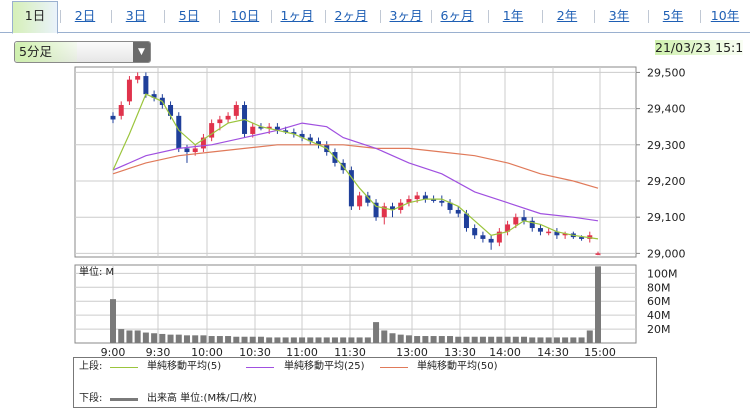 The height and width of the screenshot is (411, 750). What do you see at coordinates (46, 52) in the screenshot?
I see `interval-select-value: 5分足` at bounding box center [46, 52].